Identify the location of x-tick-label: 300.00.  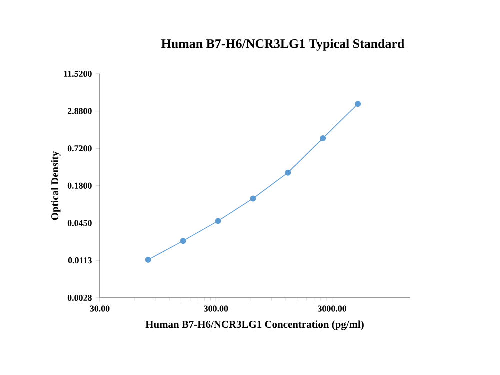
(216, 309).